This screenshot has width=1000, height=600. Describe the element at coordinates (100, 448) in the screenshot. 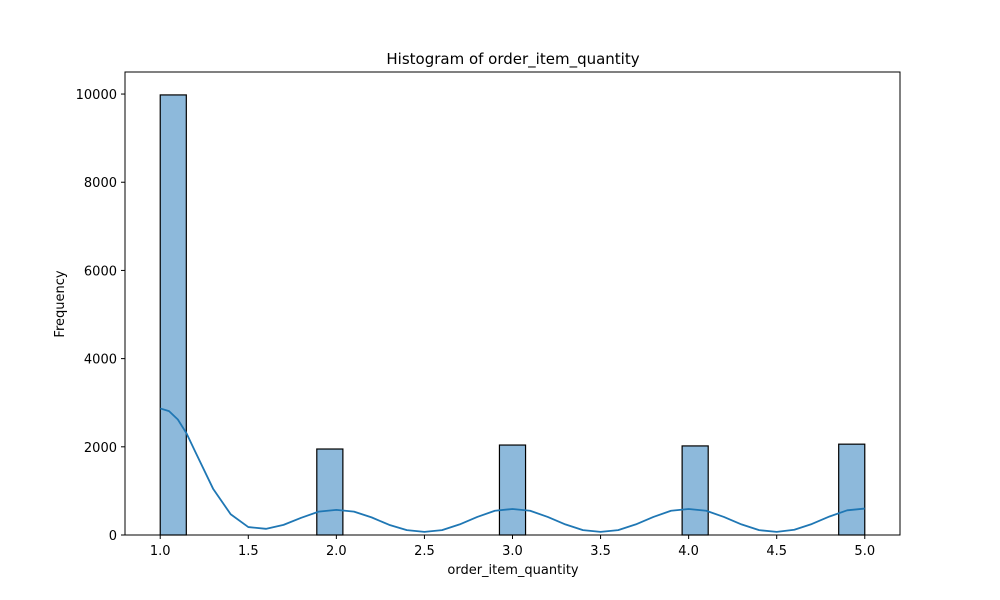

I see `y-tick-label: 2000` at that location.